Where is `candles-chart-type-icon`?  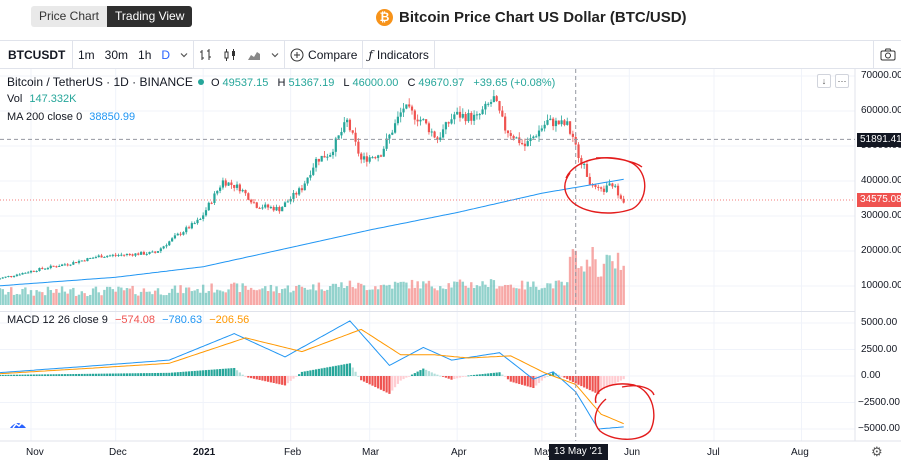 candles-chart-type-icon is located at coordinates (230, 54).